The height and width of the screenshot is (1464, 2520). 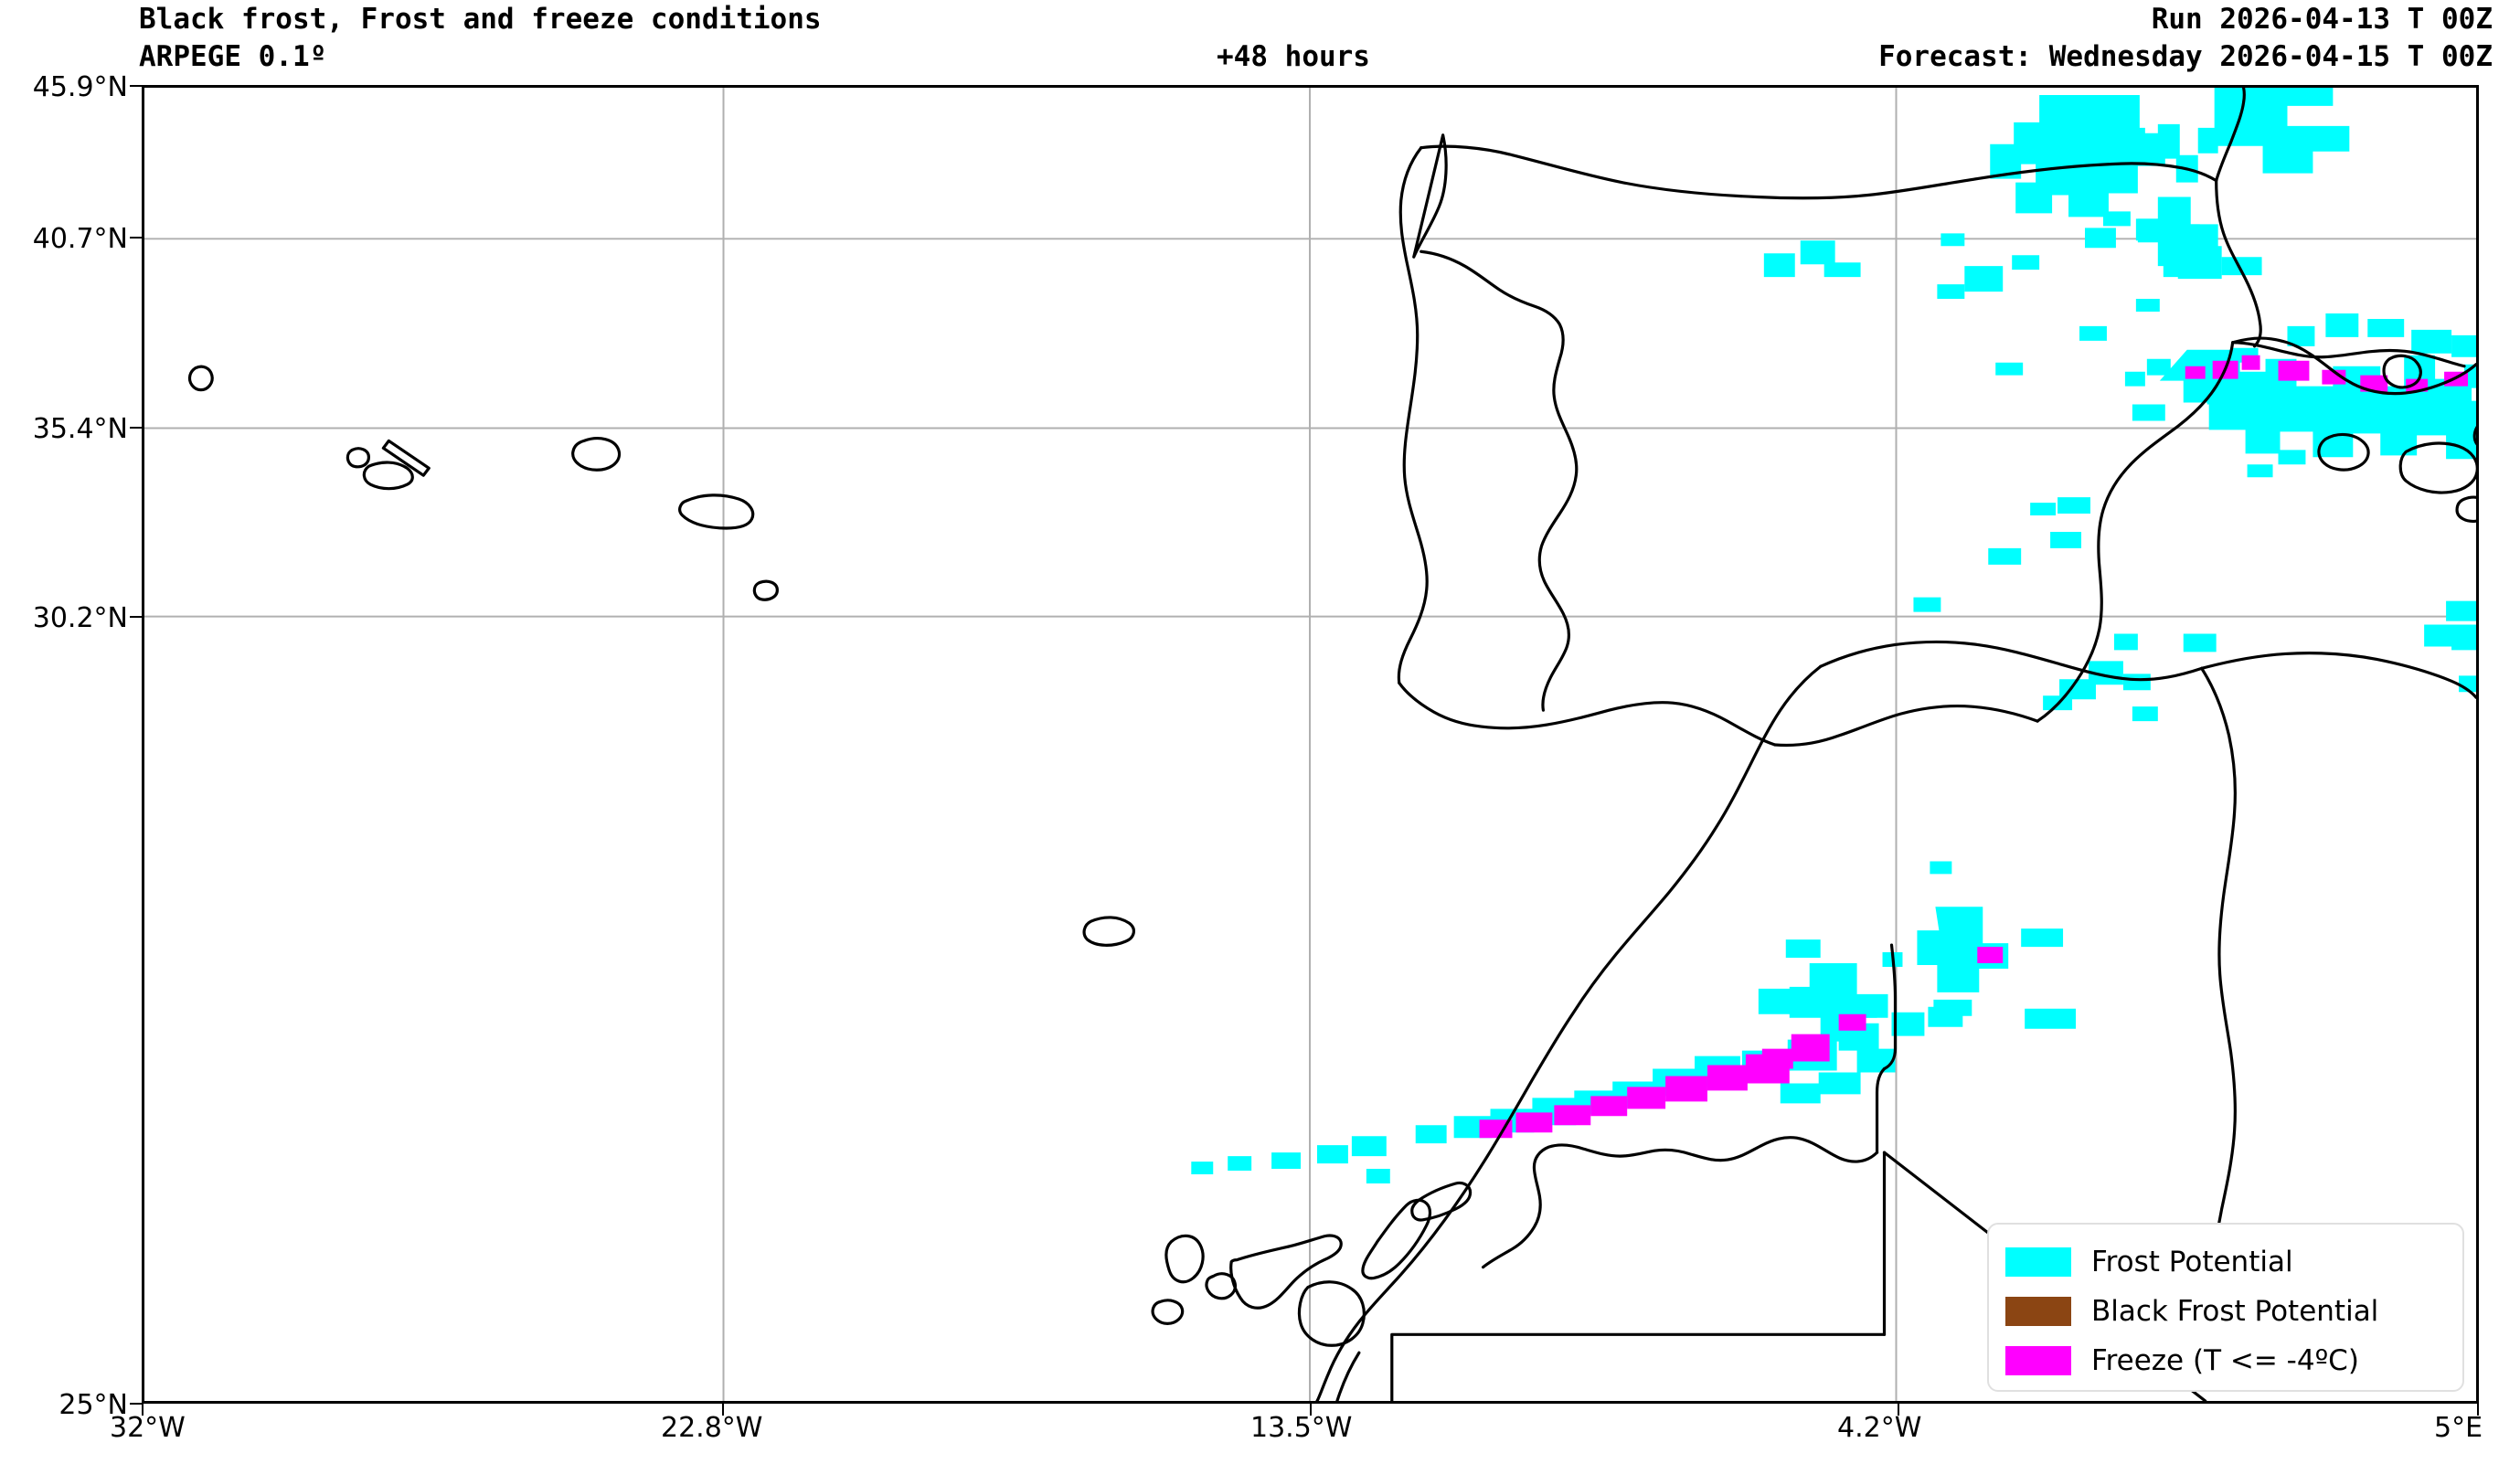 What do you see at coordinates (2192, 1262) in the screenshot?
I see `legend-label-frost-potential: Frost Potential` at bounding box center [2192, 1262].